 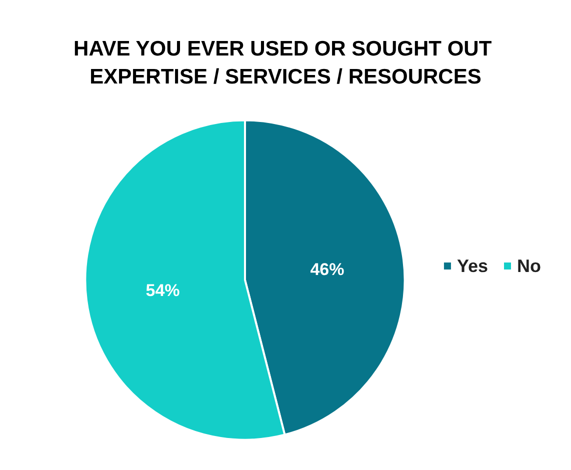 What do you see at coordinates (163, 290) in the screenshot?
I see `data-label: 54%` at bounding box center [163, 290].